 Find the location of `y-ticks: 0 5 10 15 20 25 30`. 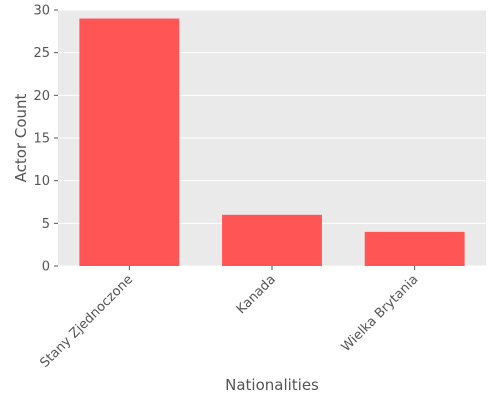

y-ticks: 0 5 10 15 20 25 30 is located at coordinates (45, 139).